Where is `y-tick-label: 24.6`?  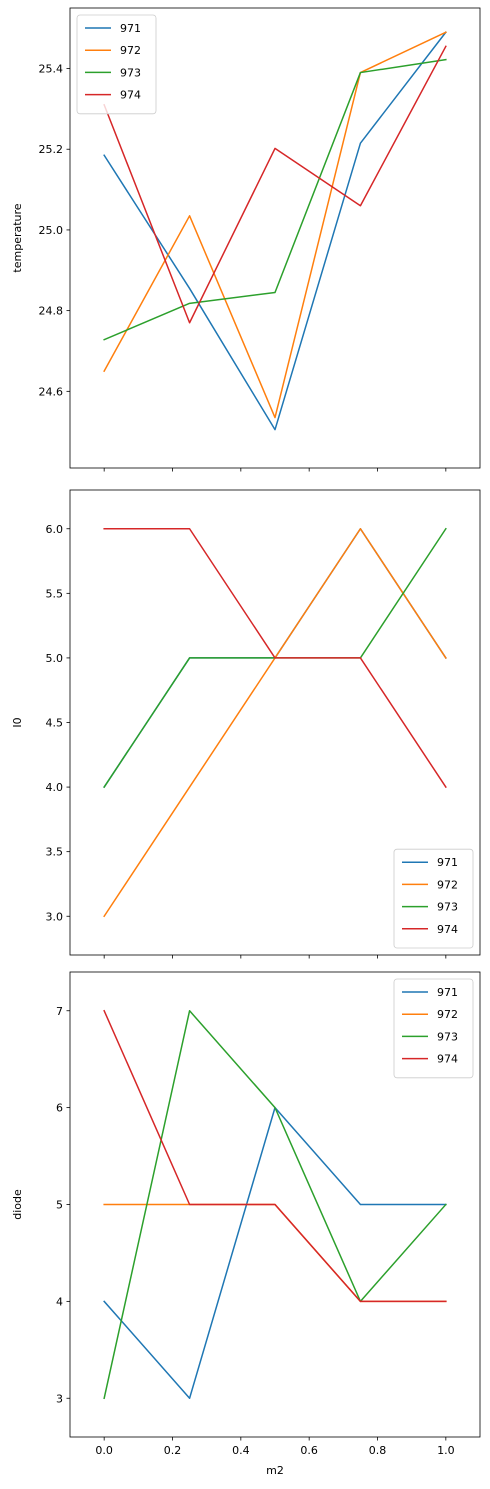
y-tick-label: 24.6 is located at coordinates (51, 391).